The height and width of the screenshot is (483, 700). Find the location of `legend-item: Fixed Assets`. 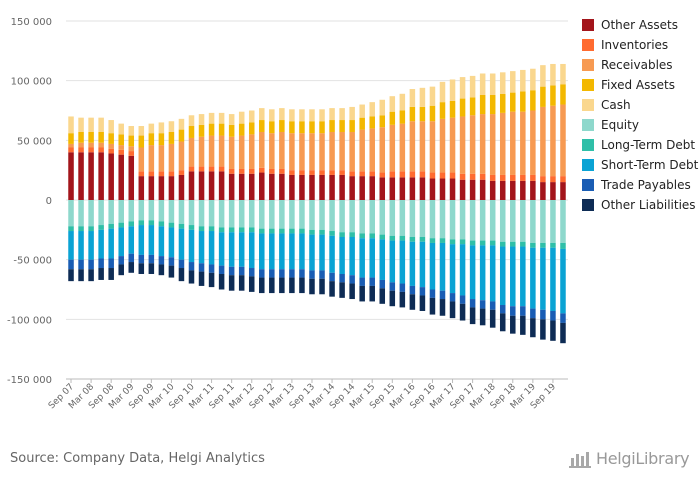

legend-item: Fixed Assets is located at coordinates (640, 85).